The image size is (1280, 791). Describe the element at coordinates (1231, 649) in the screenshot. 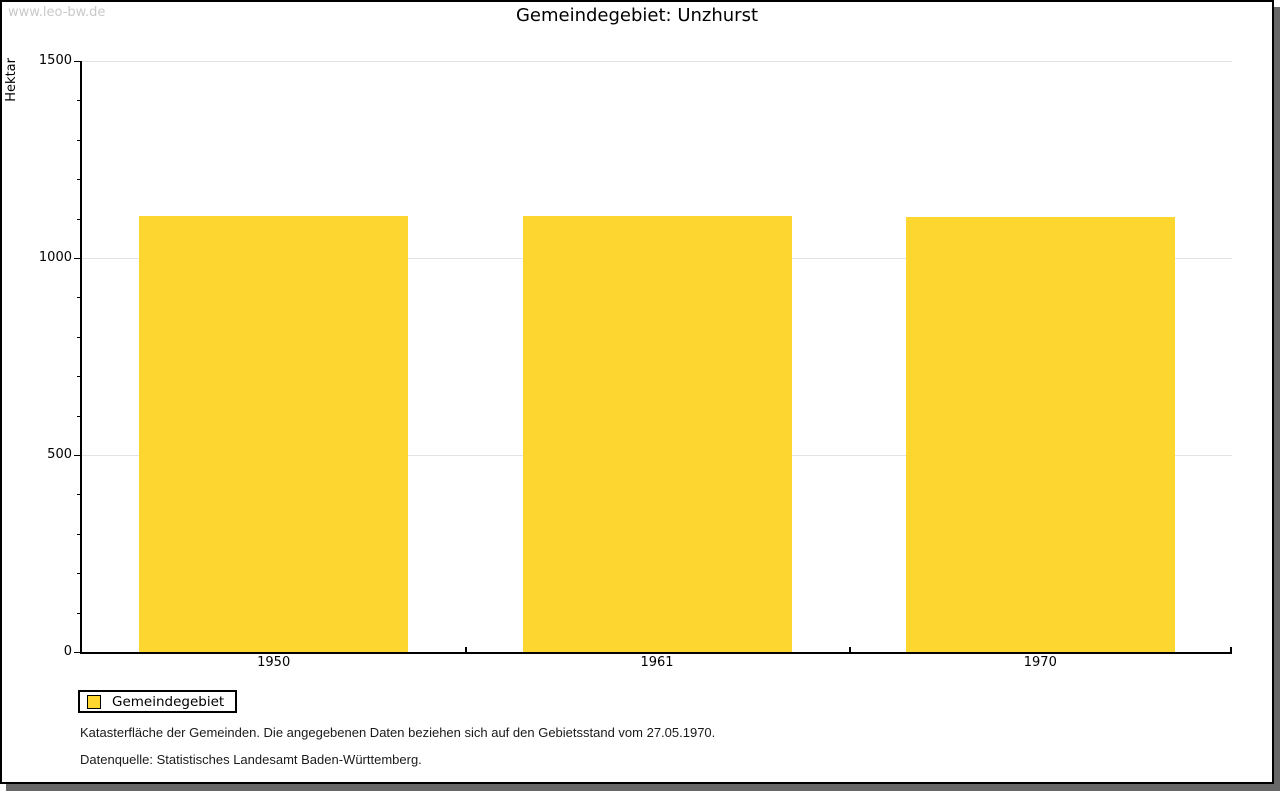

I see `x-axis-end-tick` at that location.